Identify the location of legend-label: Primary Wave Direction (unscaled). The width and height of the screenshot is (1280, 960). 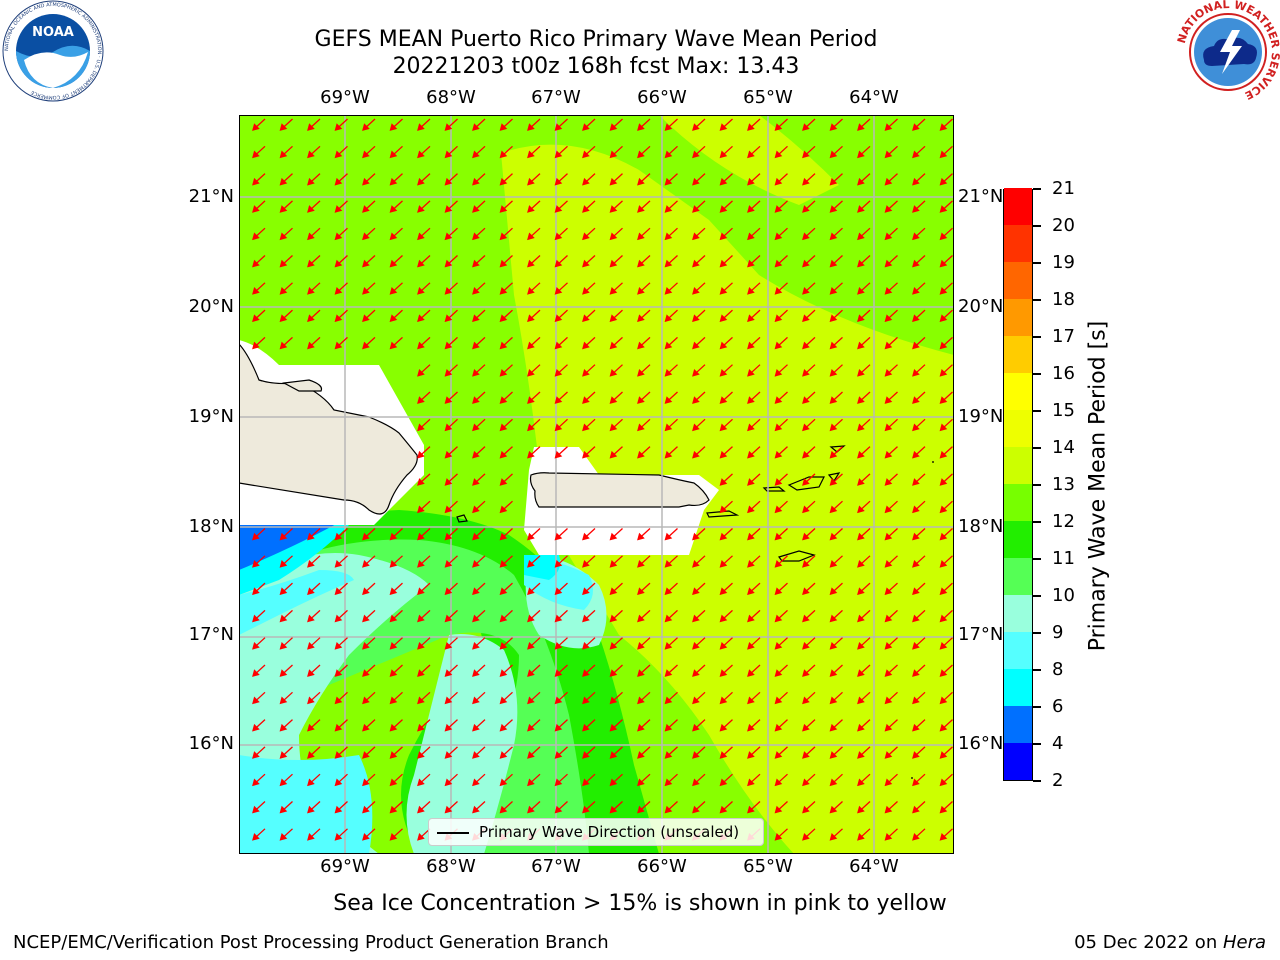
(609, 832).